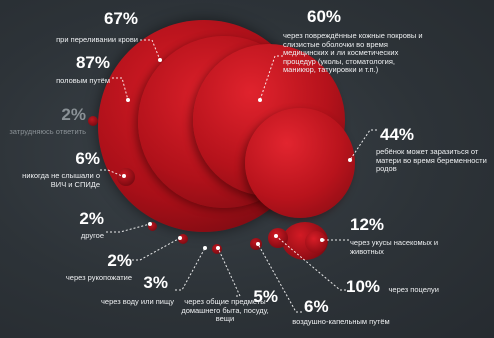  What do you see at coordinates (341, 321) in the screenshot?
I see `stat-airborne-text: воздушно-капельным путём` at bounding box center [341, 321].